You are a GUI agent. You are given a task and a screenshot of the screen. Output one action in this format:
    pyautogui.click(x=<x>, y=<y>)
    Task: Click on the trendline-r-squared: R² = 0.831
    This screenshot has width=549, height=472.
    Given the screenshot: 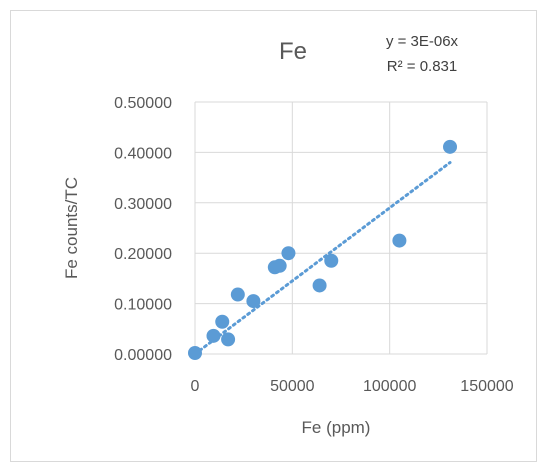 What is the action you would take?
    pyautogui.click(x=422, y=66)
    